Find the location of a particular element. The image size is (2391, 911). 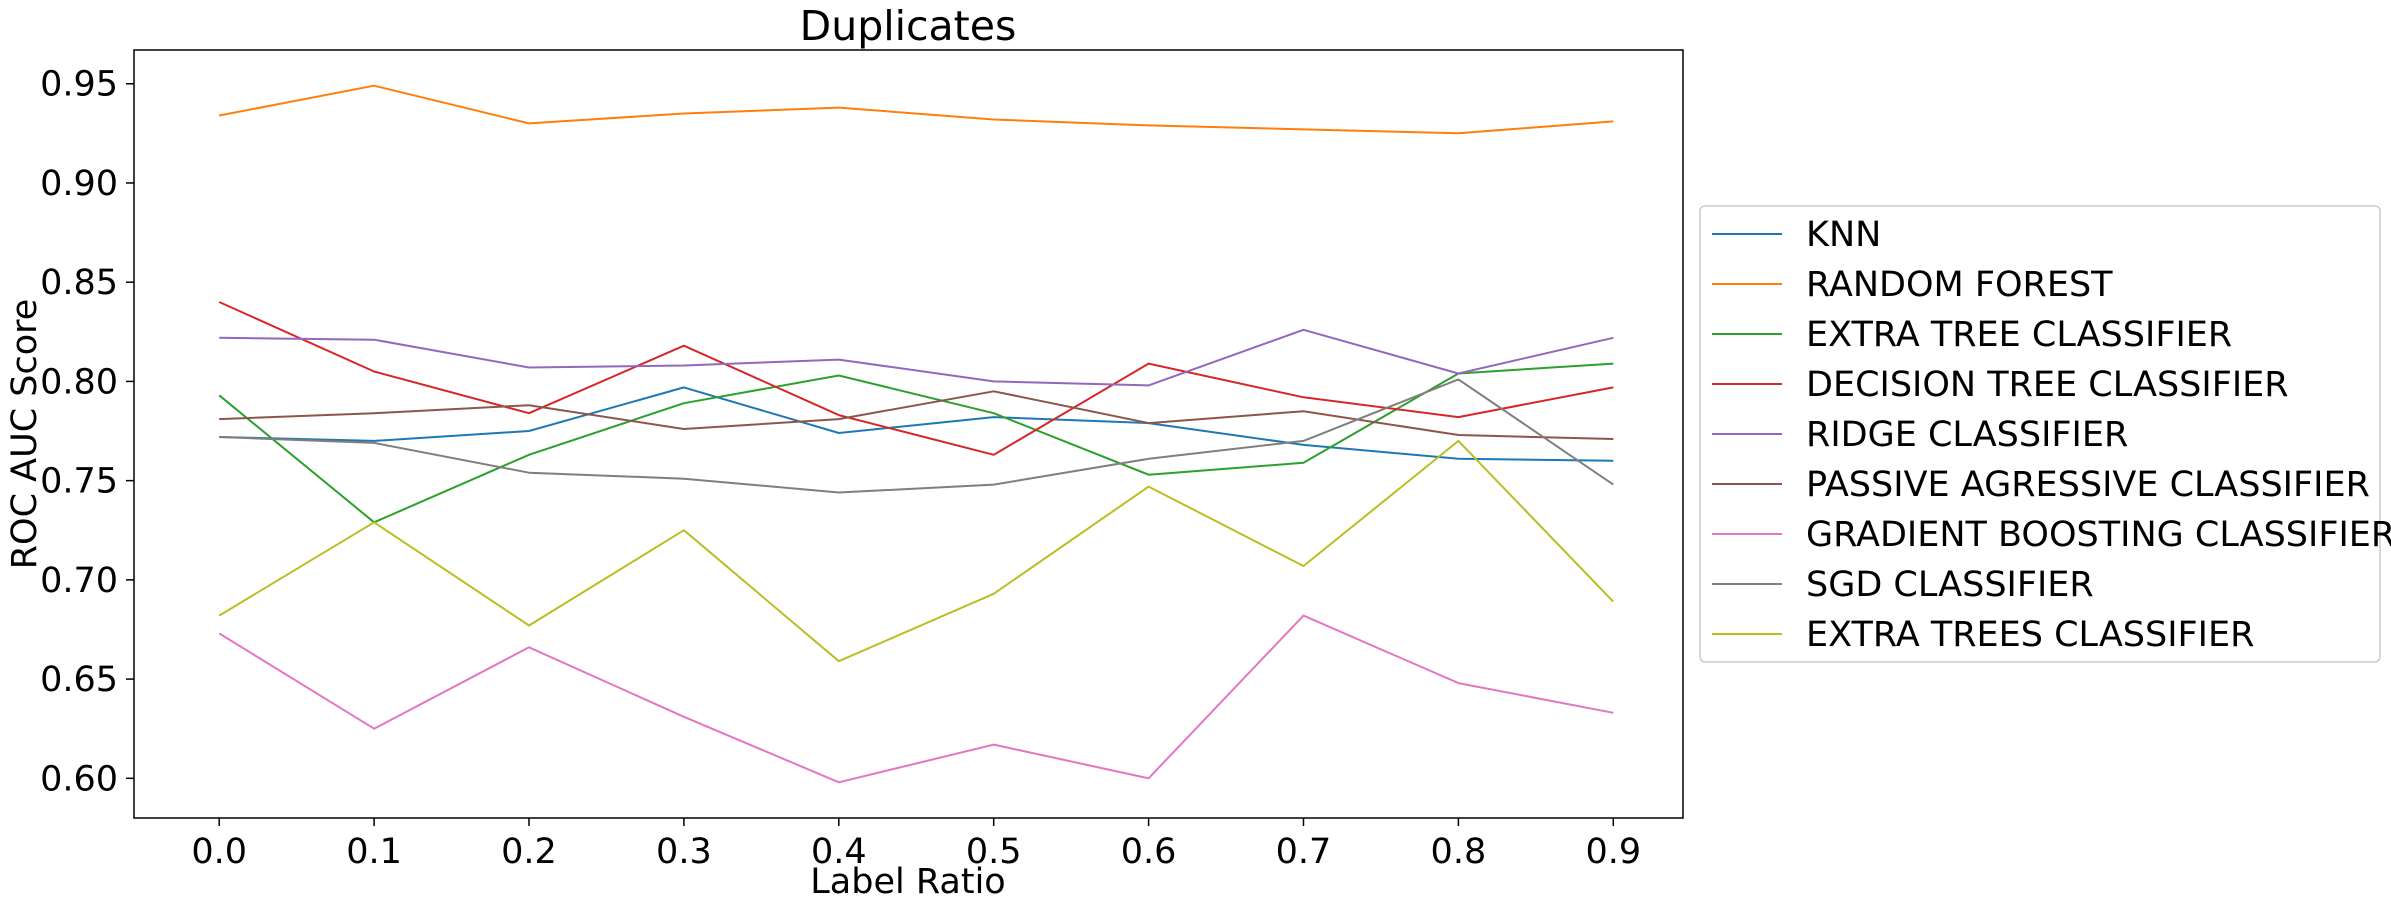

series-line-knn is located at coordinates (916, 424).